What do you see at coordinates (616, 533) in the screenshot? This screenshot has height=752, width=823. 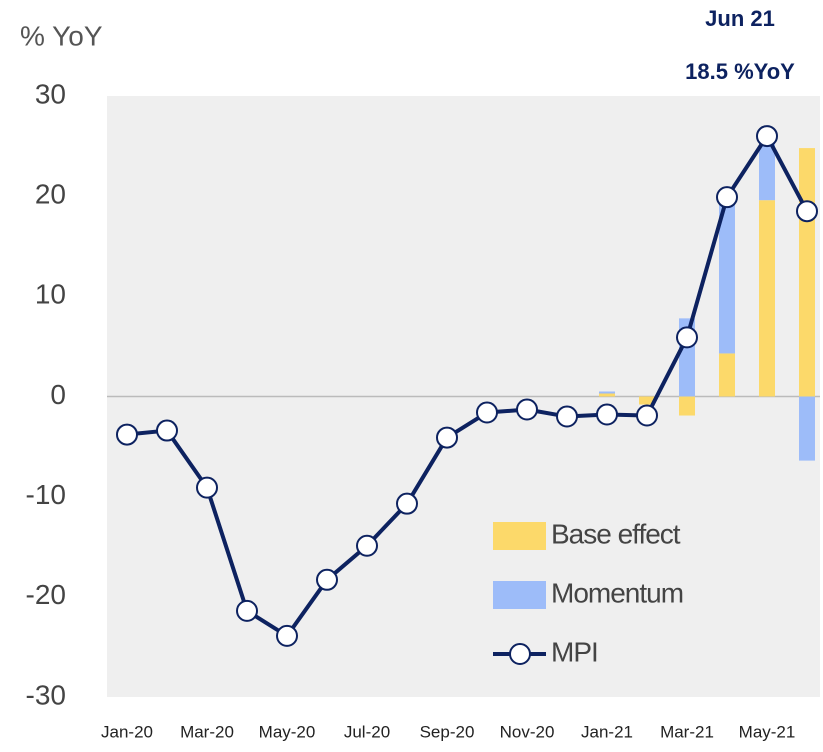 I see `legend-label: Base effect` at bounding box center [616, 533].